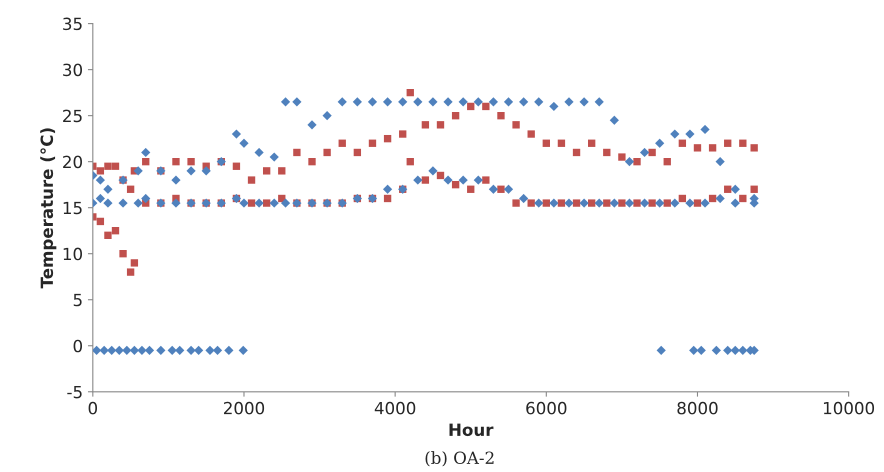 The height and width of the screenshot is (472, 884). I want to click on y-tick-label: 0, so click(78, 346).